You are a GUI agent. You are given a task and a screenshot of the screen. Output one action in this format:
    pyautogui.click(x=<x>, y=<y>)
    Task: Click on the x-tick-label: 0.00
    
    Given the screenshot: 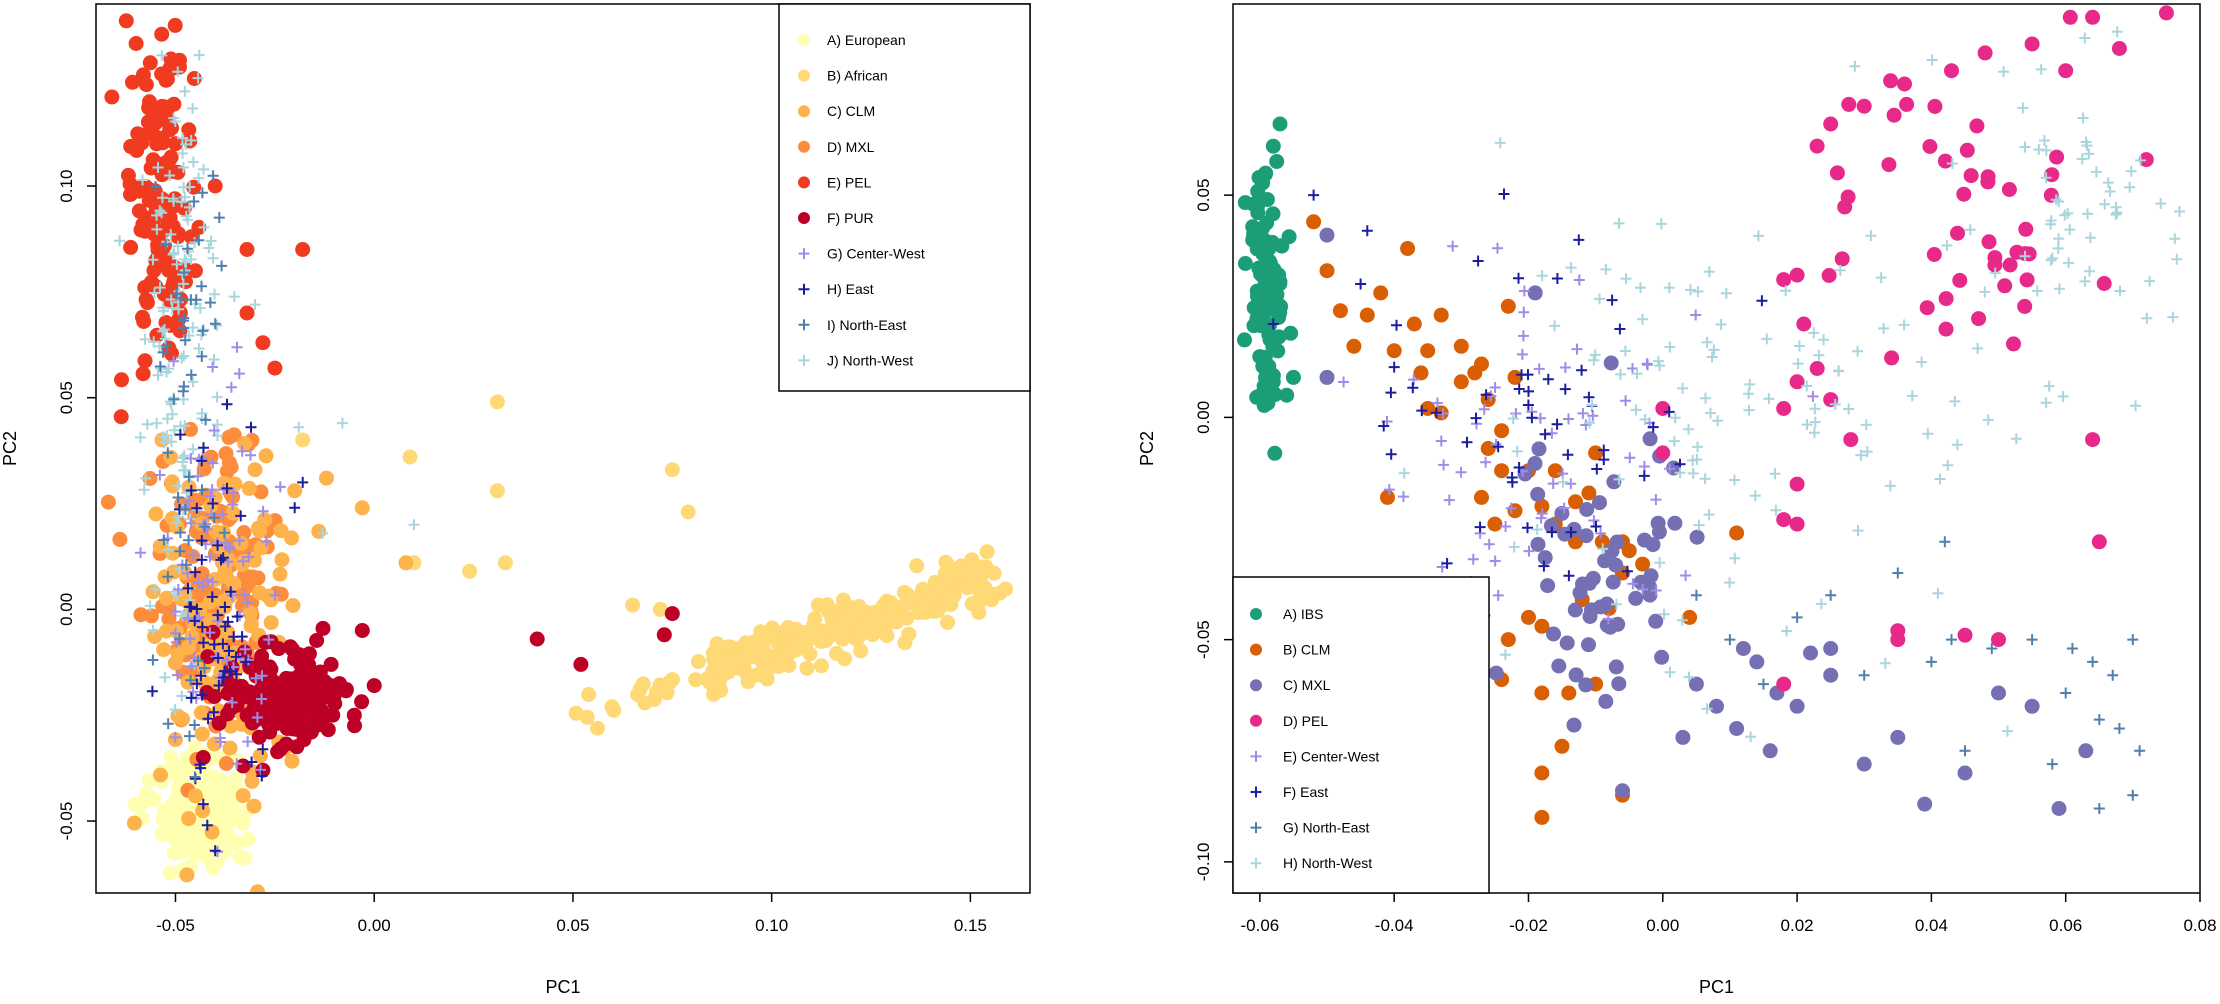 What is the action you would take?
    pyautogui.click(x=374, y=925)
    